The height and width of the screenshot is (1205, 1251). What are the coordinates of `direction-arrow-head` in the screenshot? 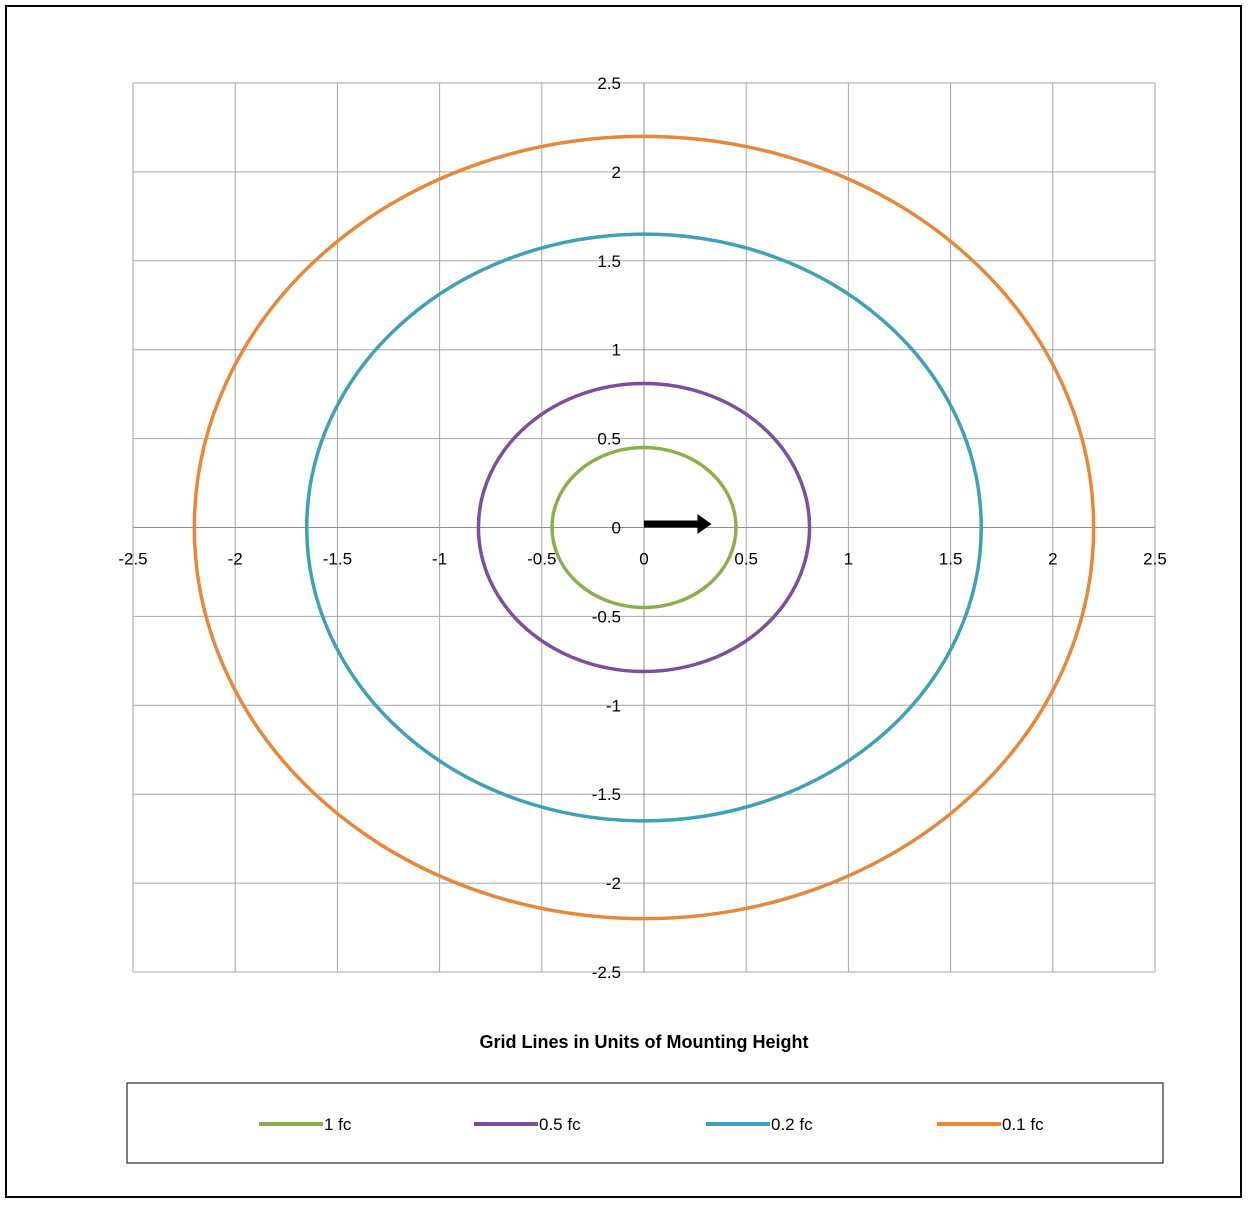 It's located at (704, 523).